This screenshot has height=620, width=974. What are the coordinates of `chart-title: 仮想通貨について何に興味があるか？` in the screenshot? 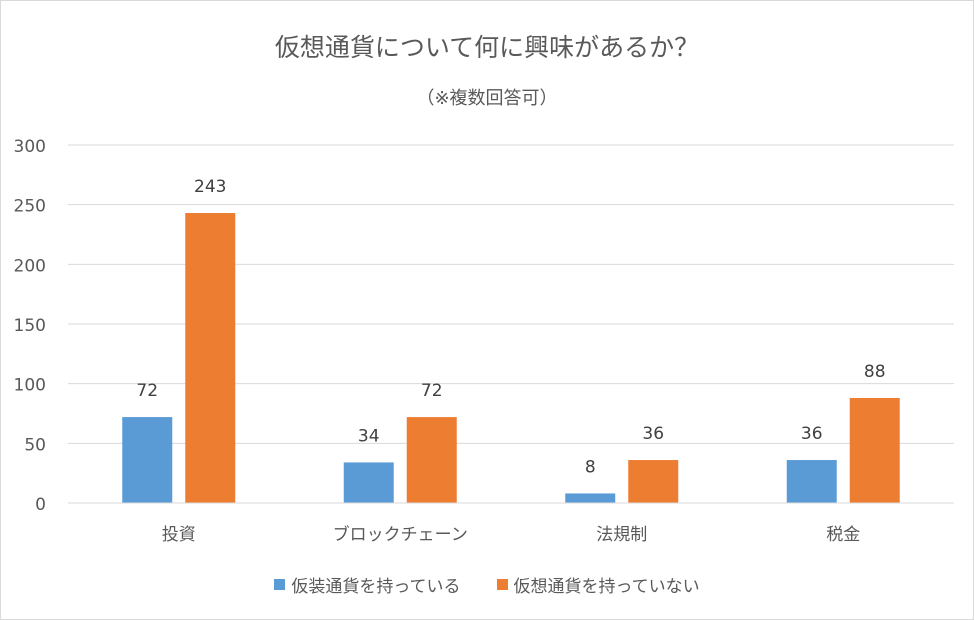 It's located at (487, 47).